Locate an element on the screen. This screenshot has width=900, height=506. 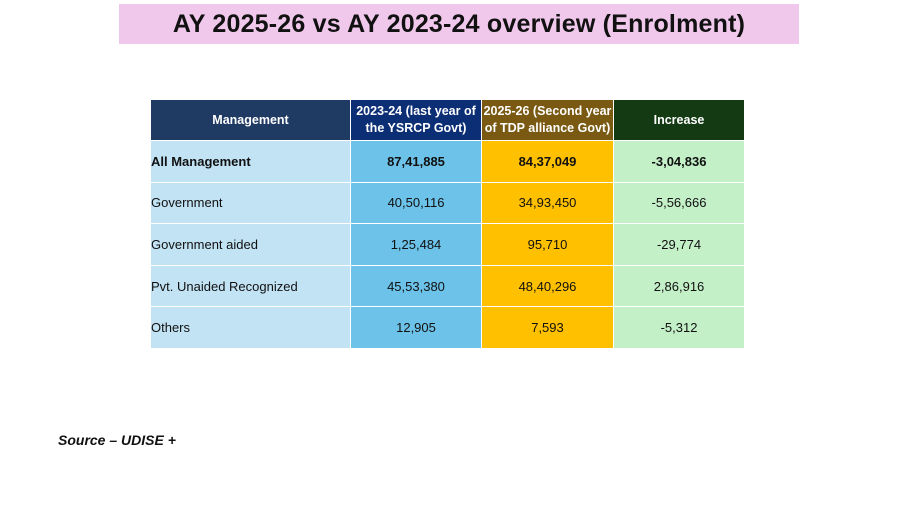
cell-management: Government is located at coordinates (250, 203).